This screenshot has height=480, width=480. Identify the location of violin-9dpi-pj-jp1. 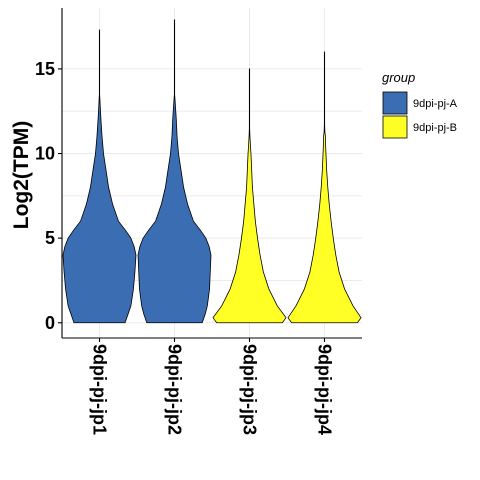
(99, 176).